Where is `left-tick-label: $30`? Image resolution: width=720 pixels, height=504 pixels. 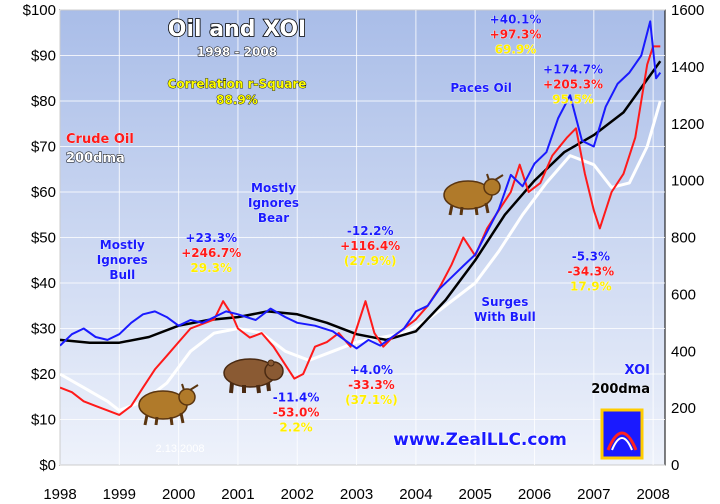
left-tick-label: $30 is located at coordinates (43, 329).